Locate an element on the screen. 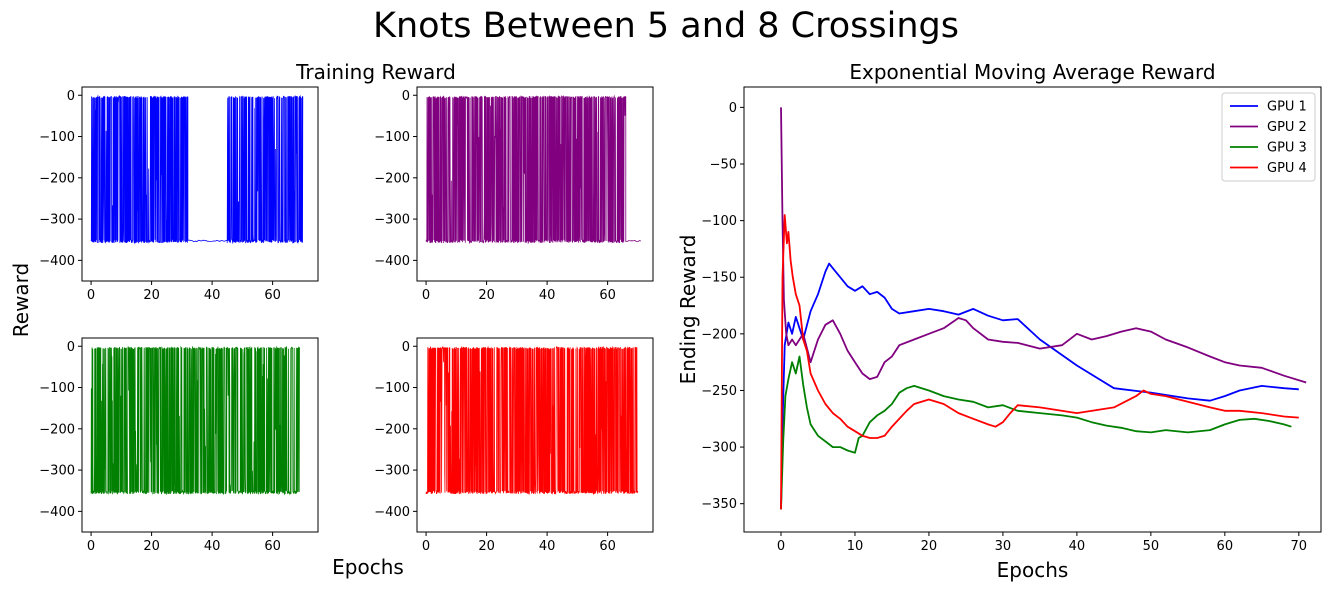 The image size is (1331, 591). legend-entry: GPU 1 is located at coordinates (1287, 107).